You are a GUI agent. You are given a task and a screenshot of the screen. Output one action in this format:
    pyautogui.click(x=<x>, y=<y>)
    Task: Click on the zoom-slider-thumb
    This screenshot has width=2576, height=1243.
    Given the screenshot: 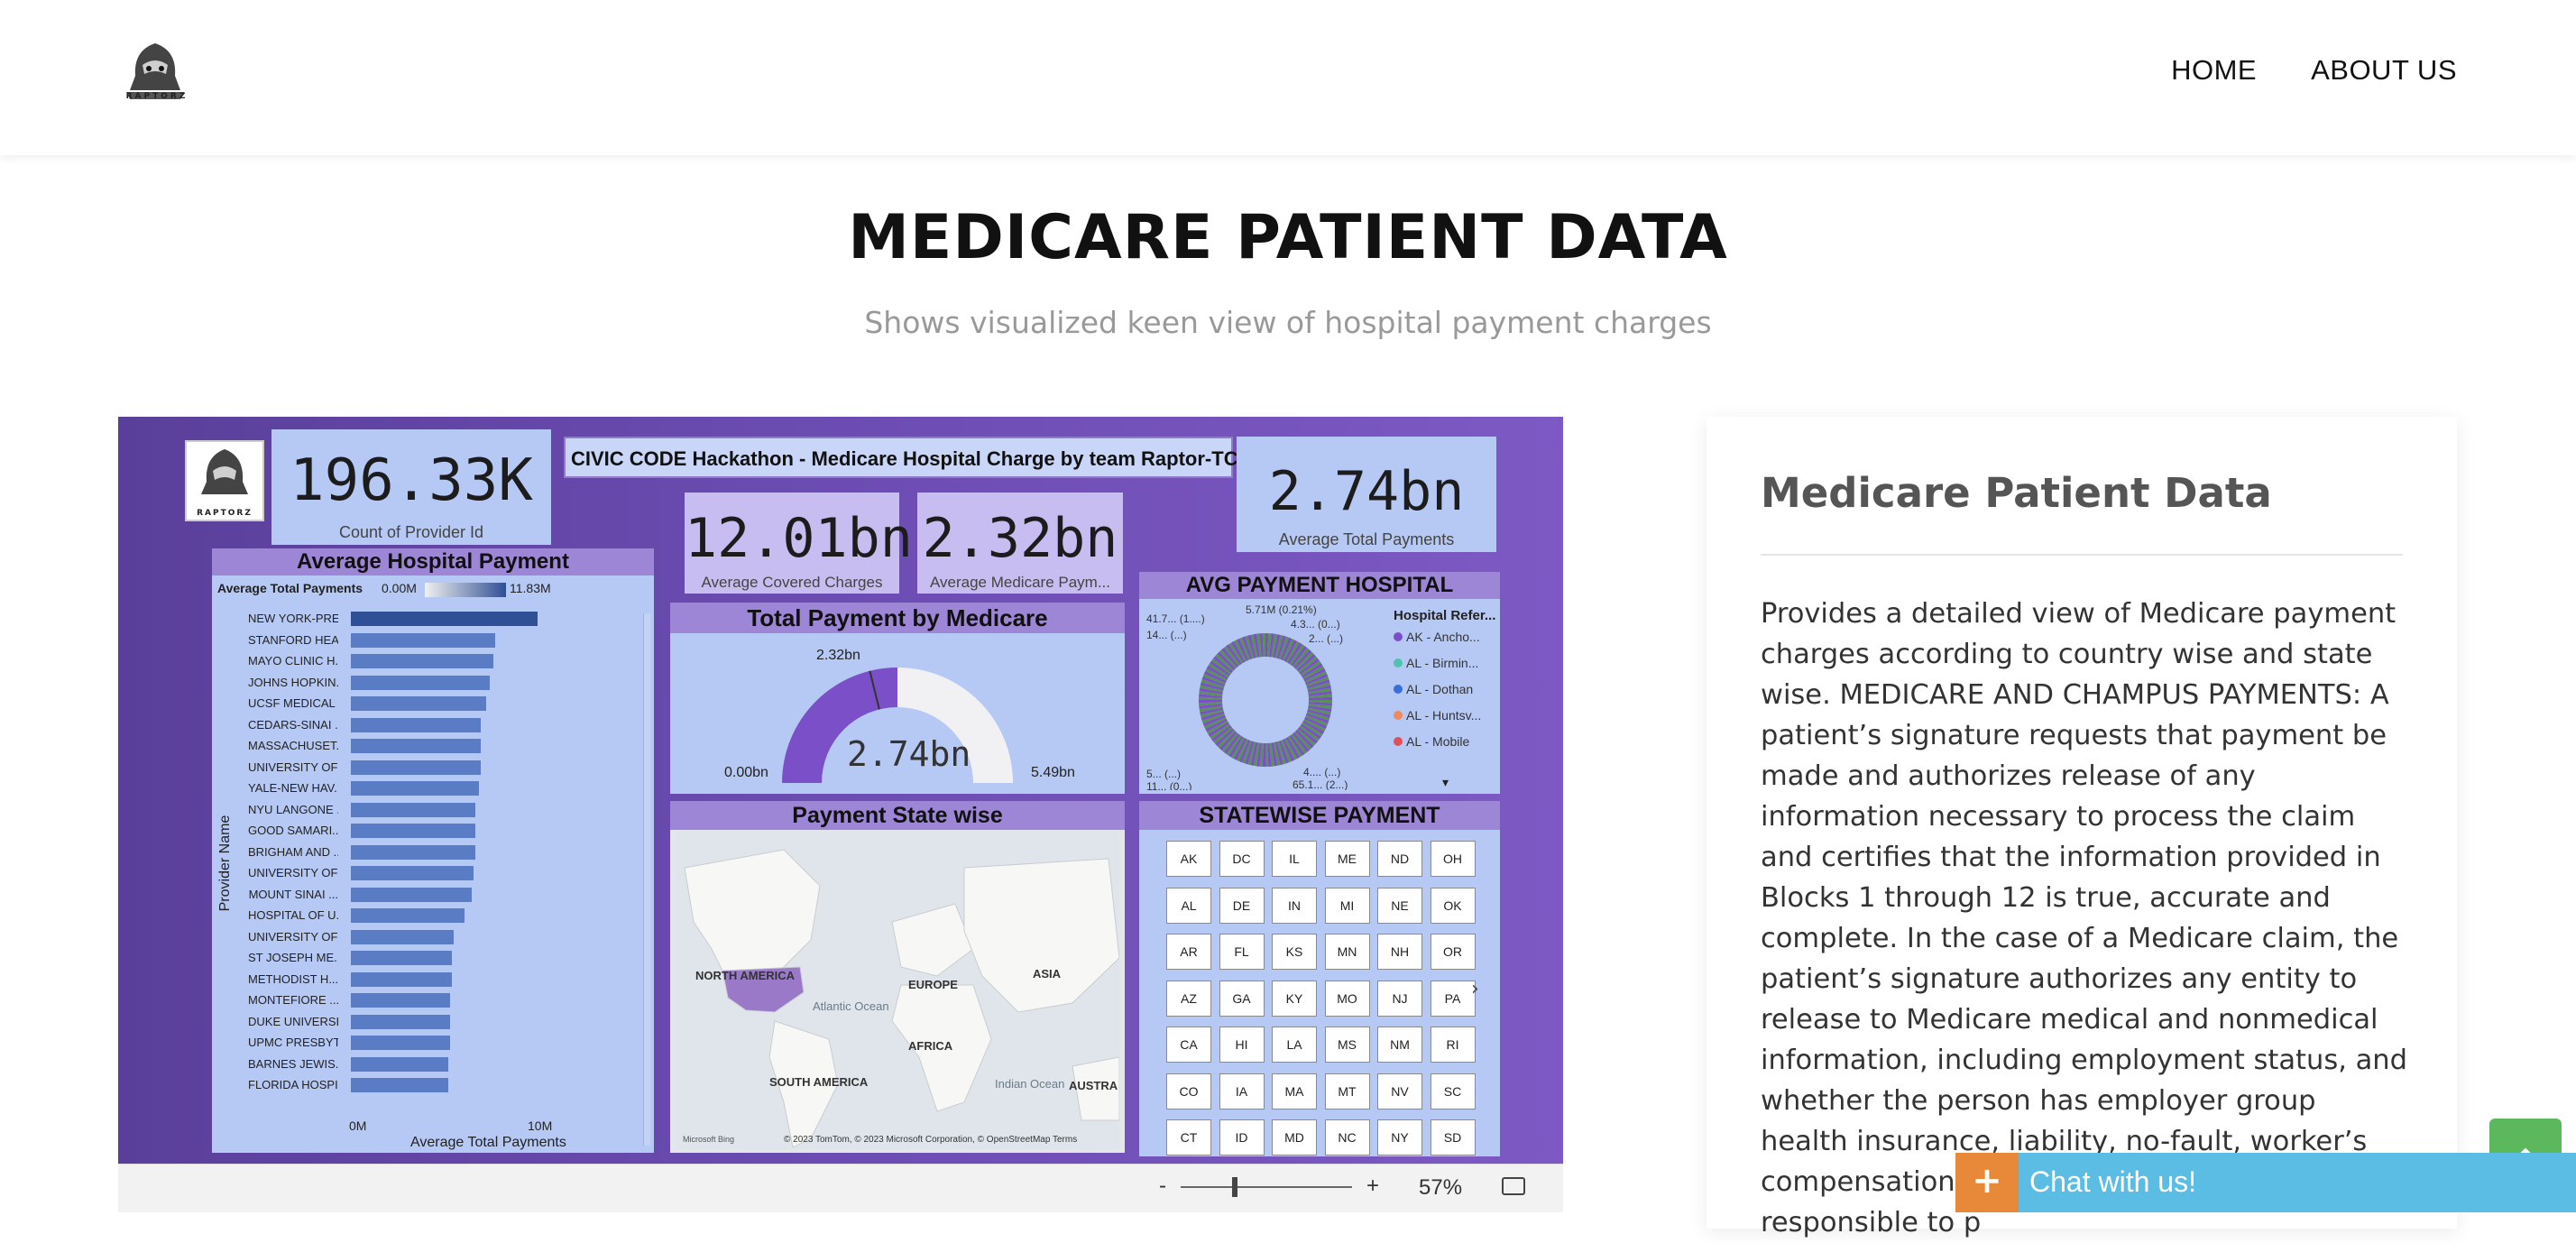 What is the action you would take?
    pyautogui.click(x=1234, y=1187)
    